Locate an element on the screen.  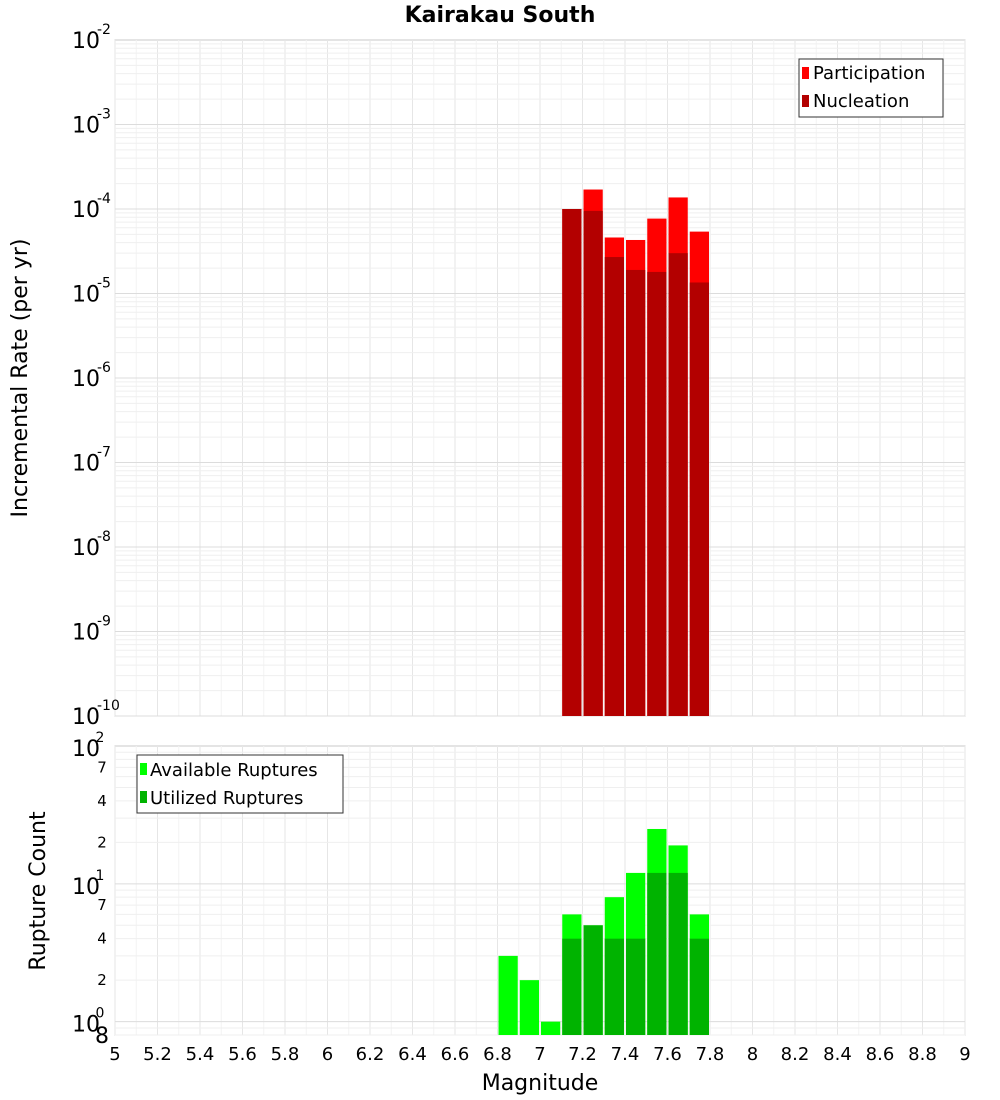
x-tick-label: 5.4 is located at coordinates (200, 1054).